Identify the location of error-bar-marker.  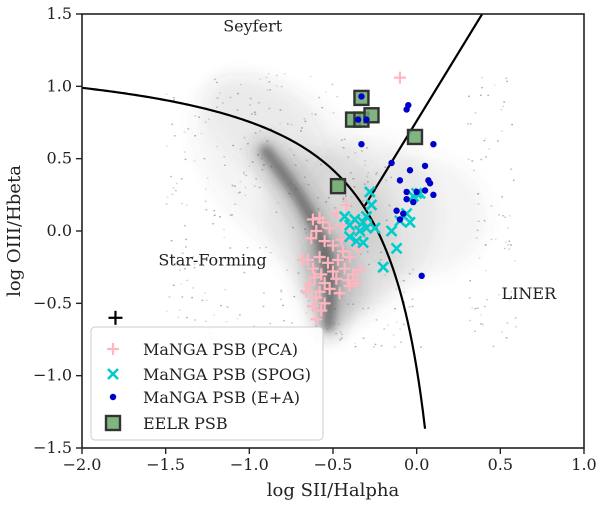
(115, 317).